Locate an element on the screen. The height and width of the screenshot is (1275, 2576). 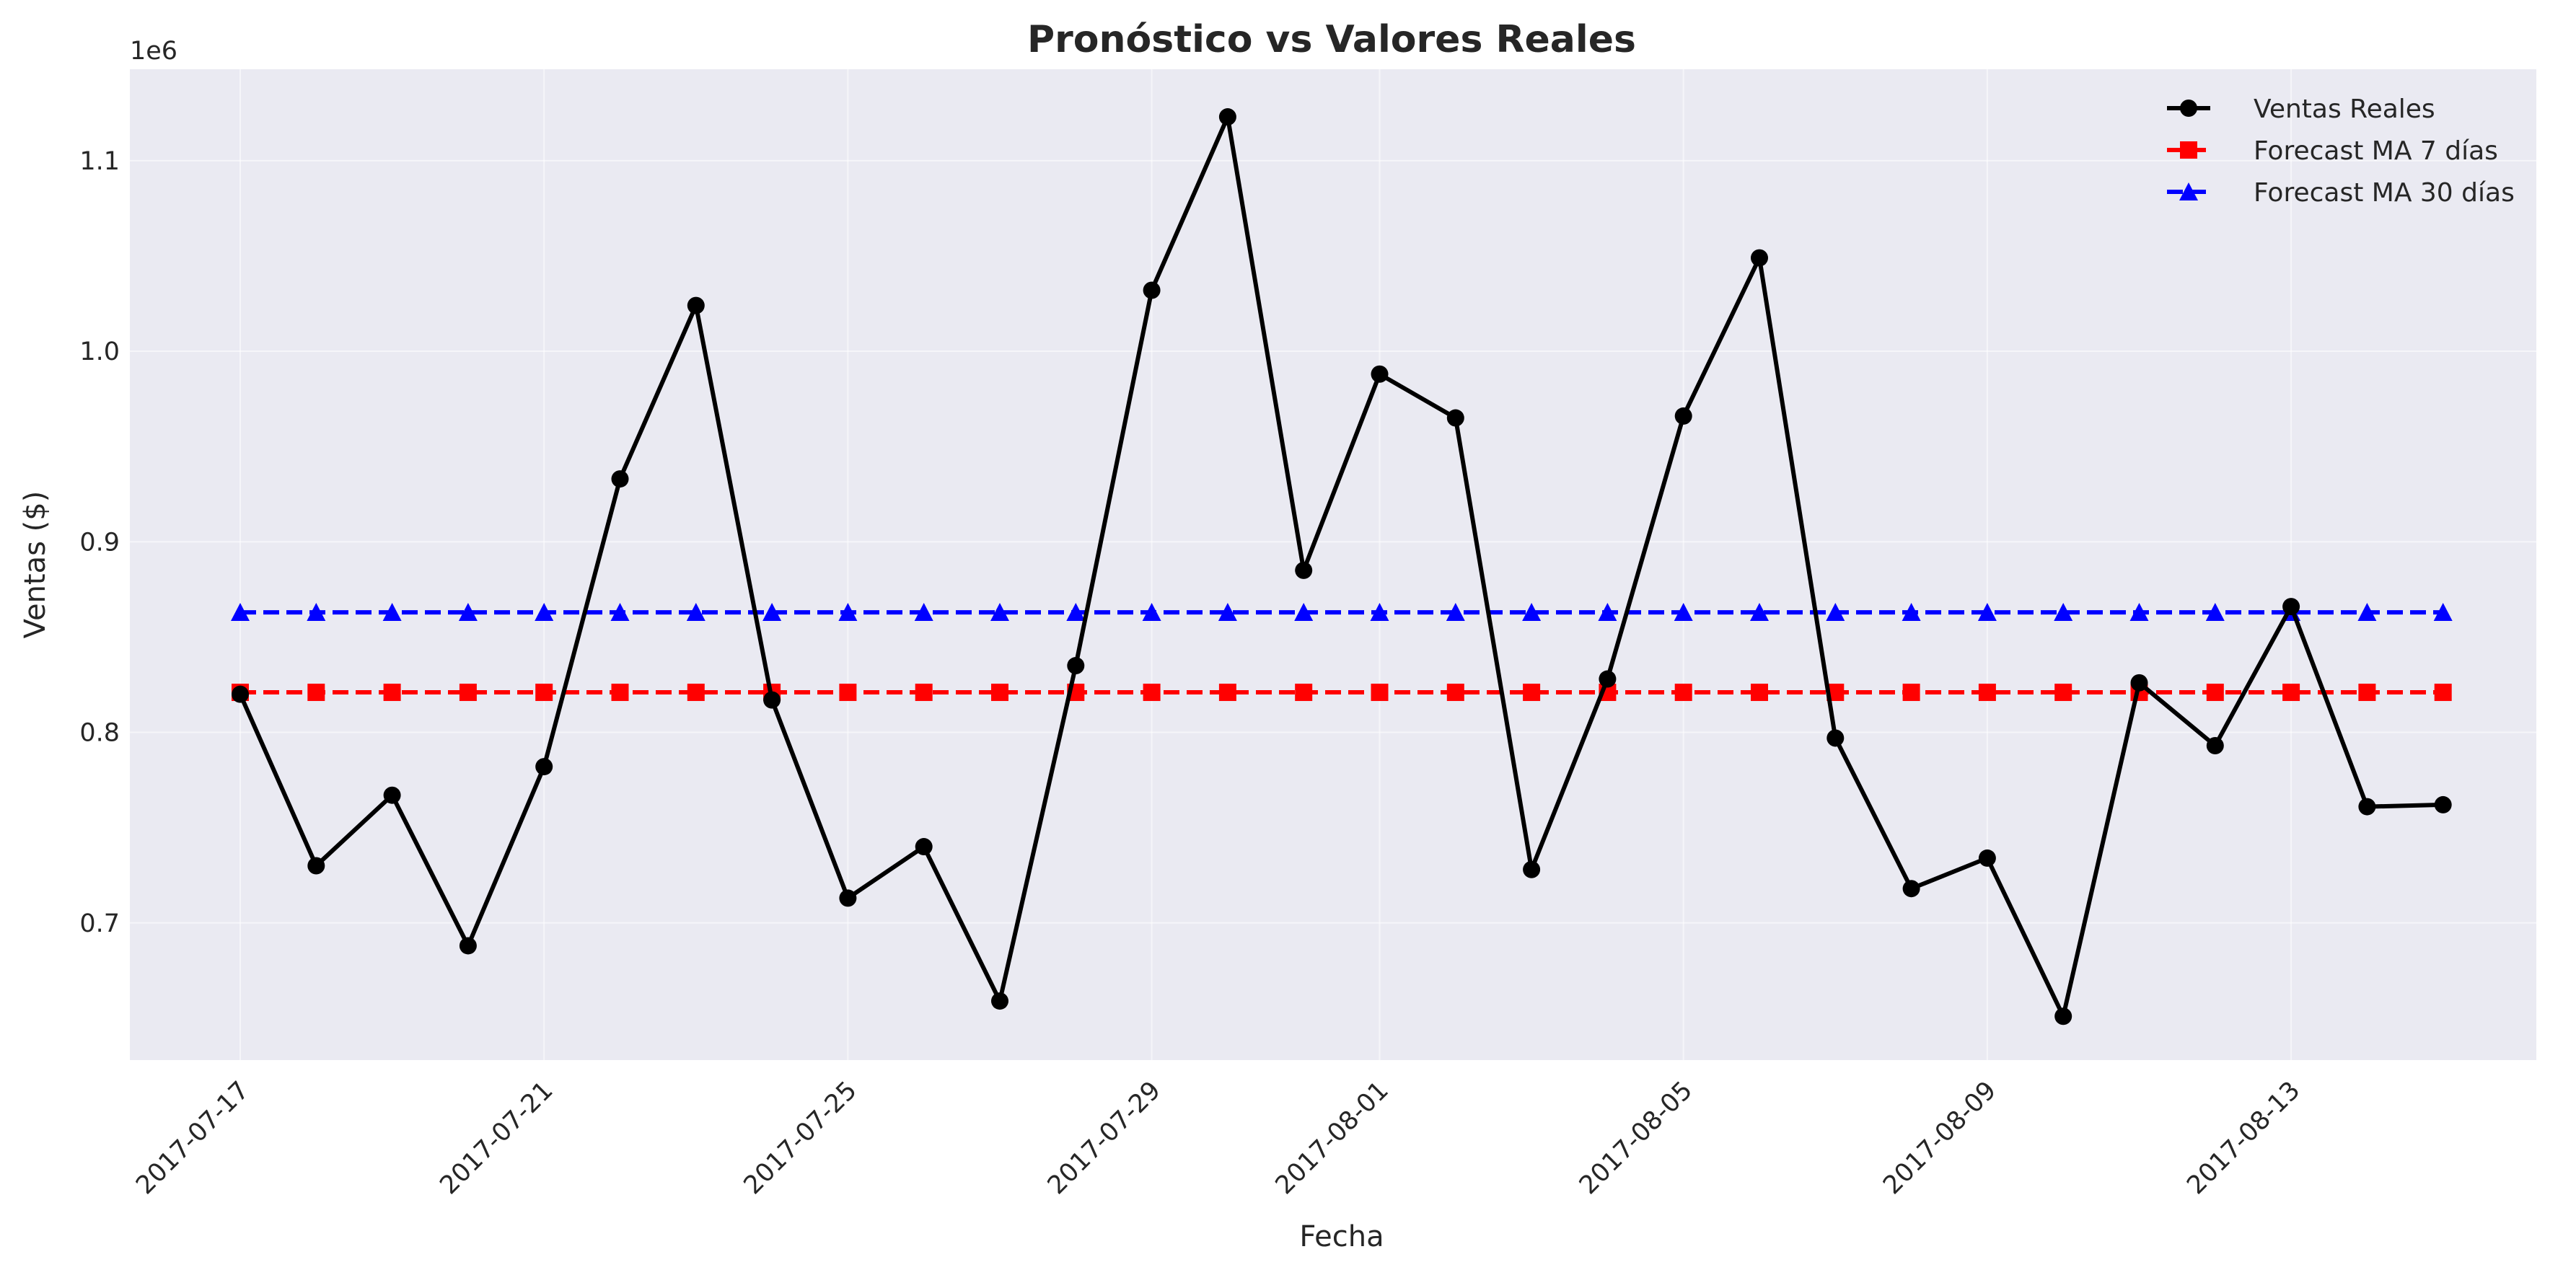
legend-label-forecast-ma-30: Forecast MA 30 días is located at coordinates (2384, 193).